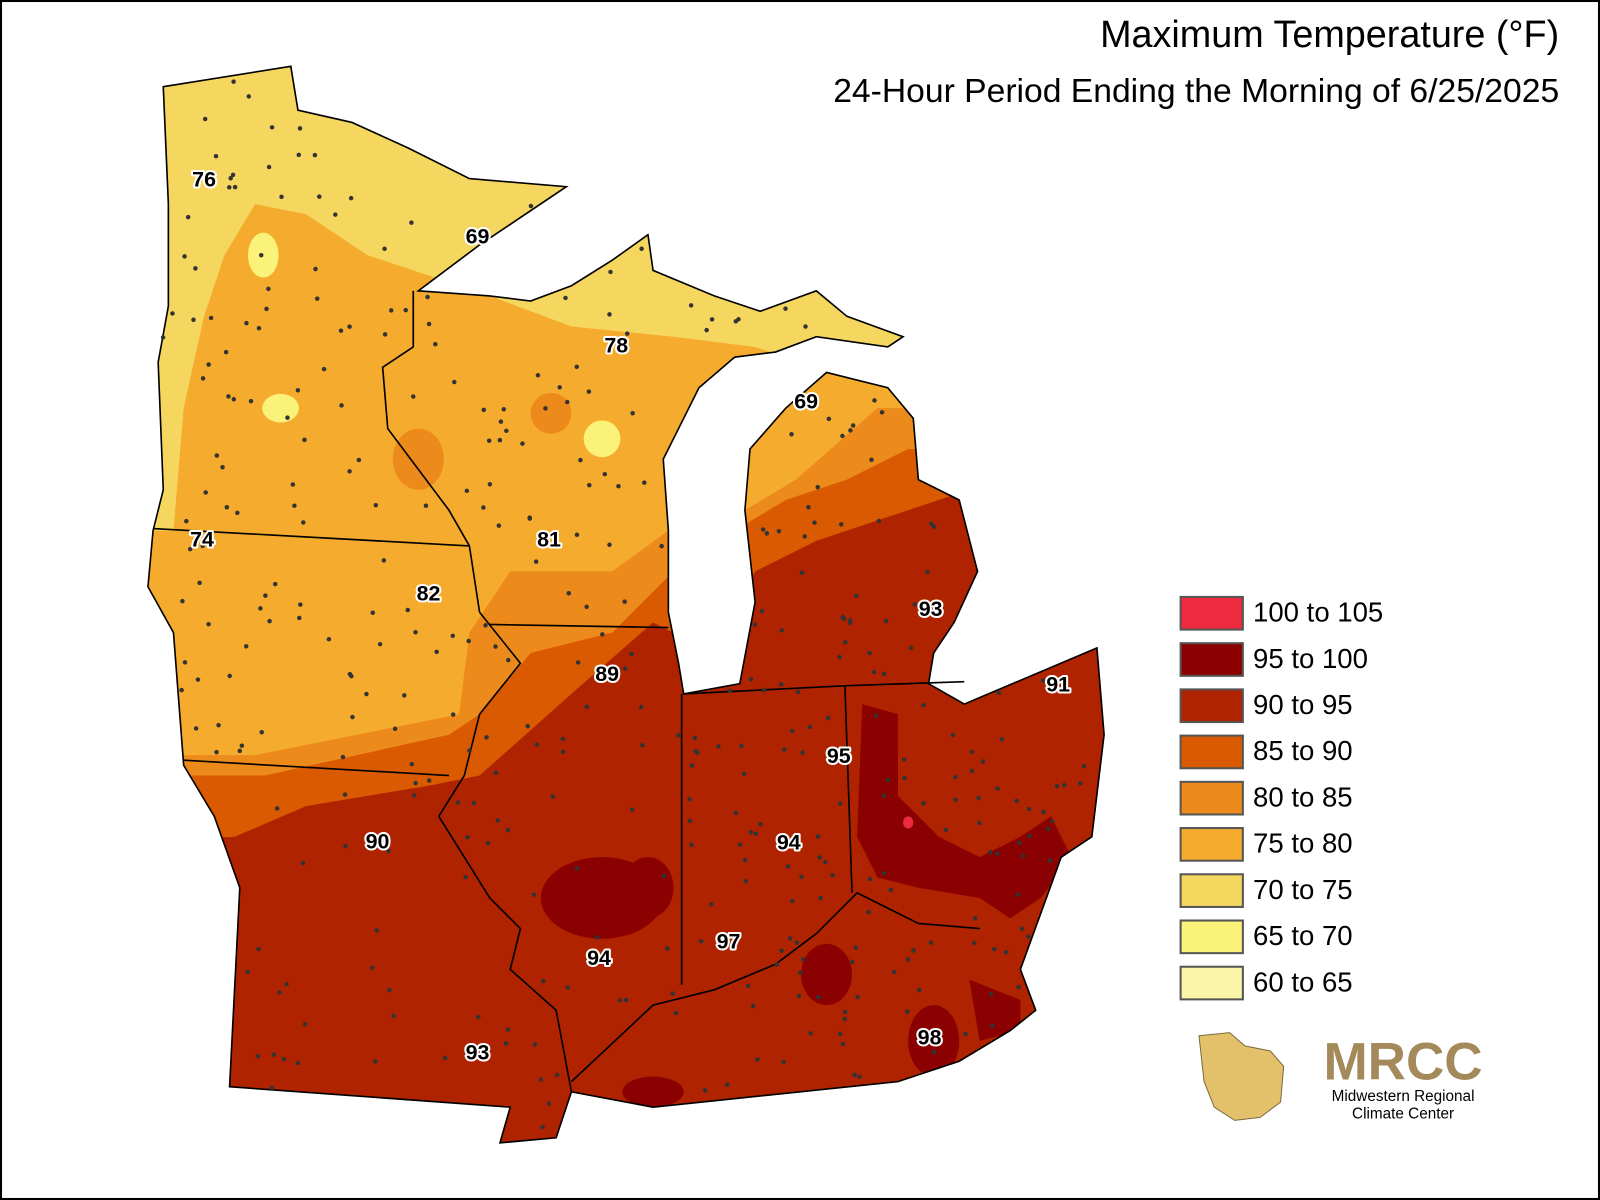 This screenshot has width=1600, height=1200. I want to click on station-label: 89, so click(607, 674).